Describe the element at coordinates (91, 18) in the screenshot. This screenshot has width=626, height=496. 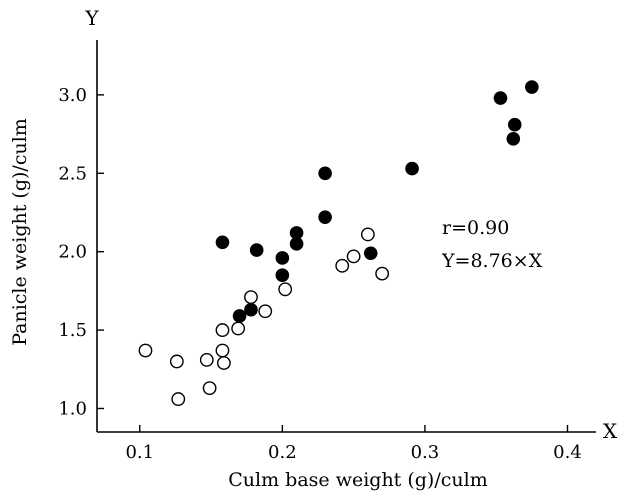
I see `y-axis-letter: Y` at that location.